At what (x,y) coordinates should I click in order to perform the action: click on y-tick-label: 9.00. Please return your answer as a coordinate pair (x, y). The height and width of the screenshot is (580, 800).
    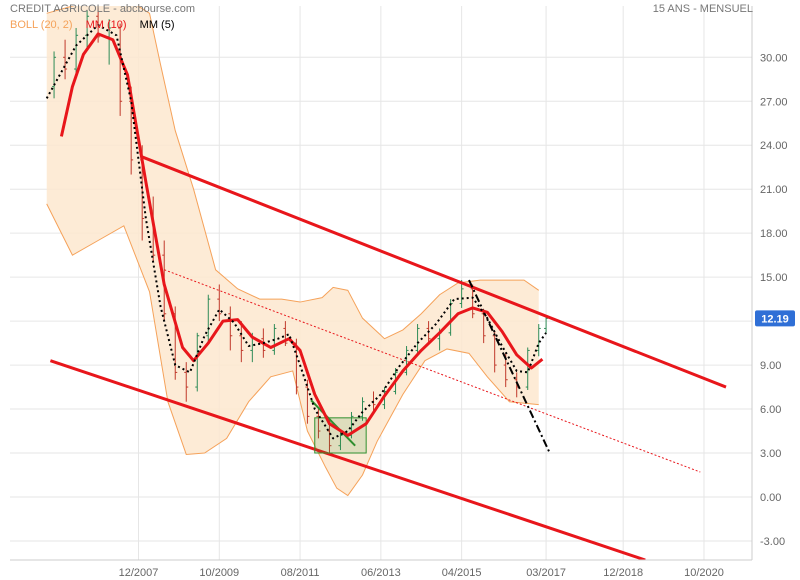
    Looking at the image, I should click on (770, 366).